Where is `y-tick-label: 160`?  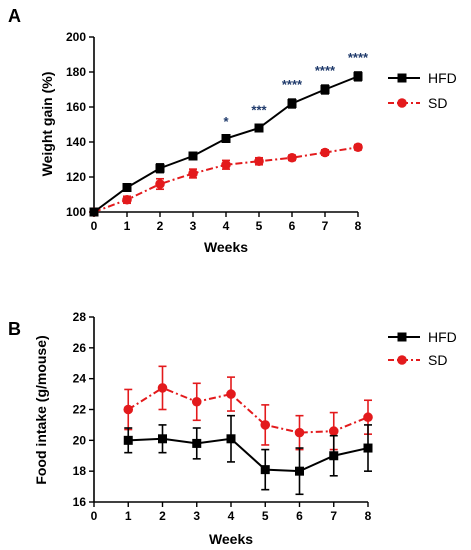
y-tick-label: 160 is located at coordinates (76, 107).